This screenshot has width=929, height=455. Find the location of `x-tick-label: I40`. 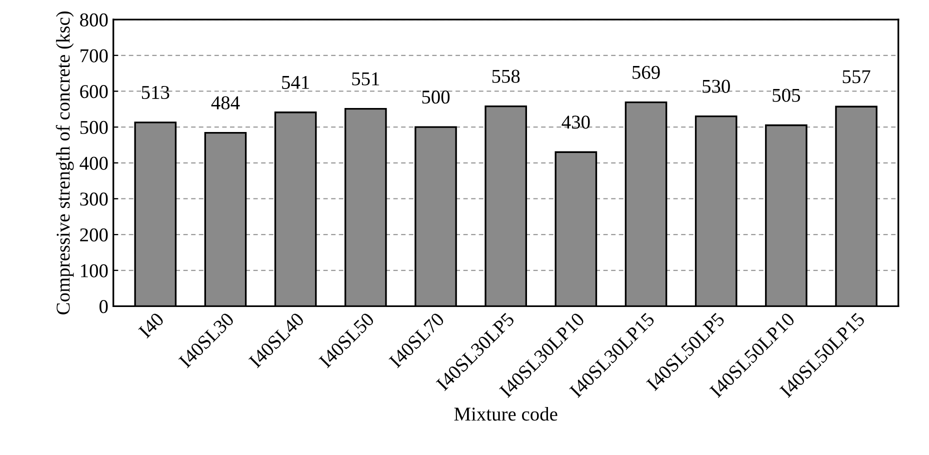

x-tick-label: I40 is located at coordinates (151, 325).